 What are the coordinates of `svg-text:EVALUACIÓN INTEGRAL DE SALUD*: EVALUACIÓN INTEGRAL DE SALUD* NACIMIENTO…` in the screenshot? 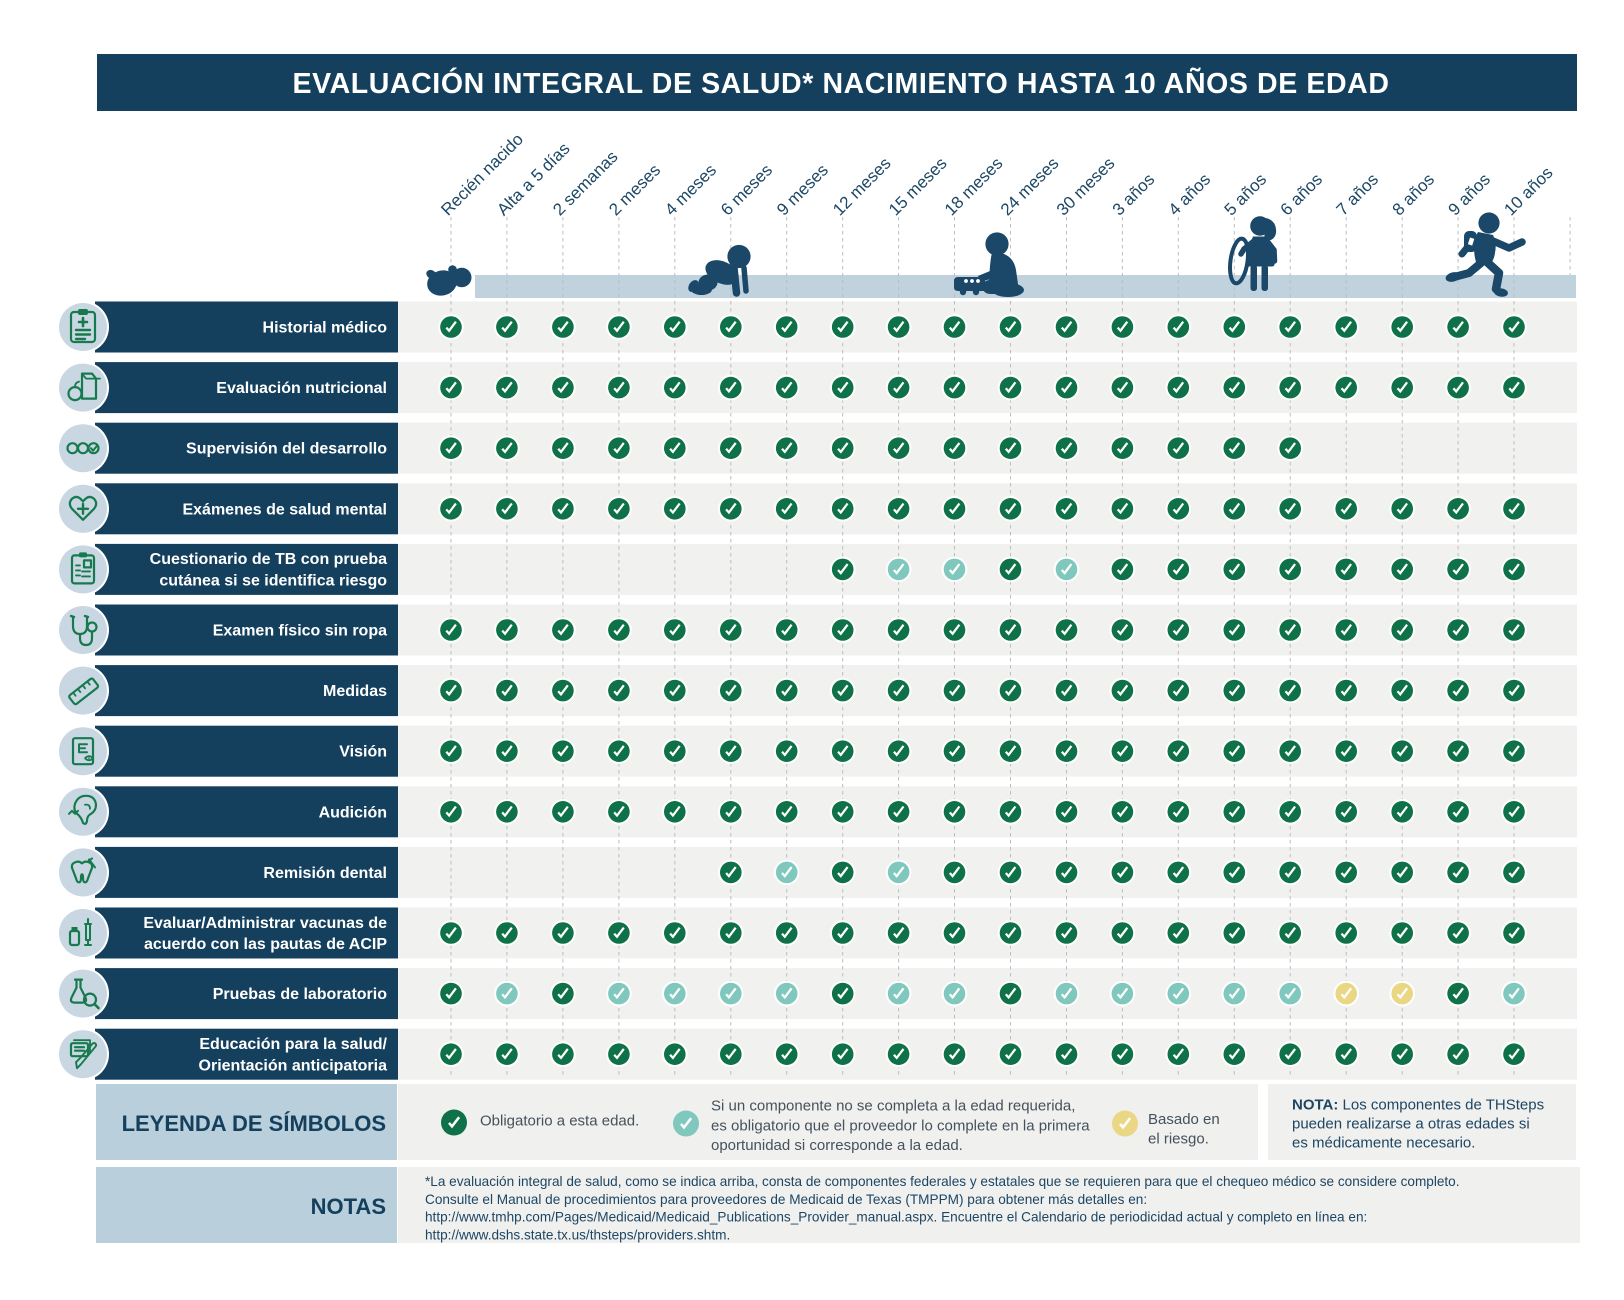 It's located at (840, 84).